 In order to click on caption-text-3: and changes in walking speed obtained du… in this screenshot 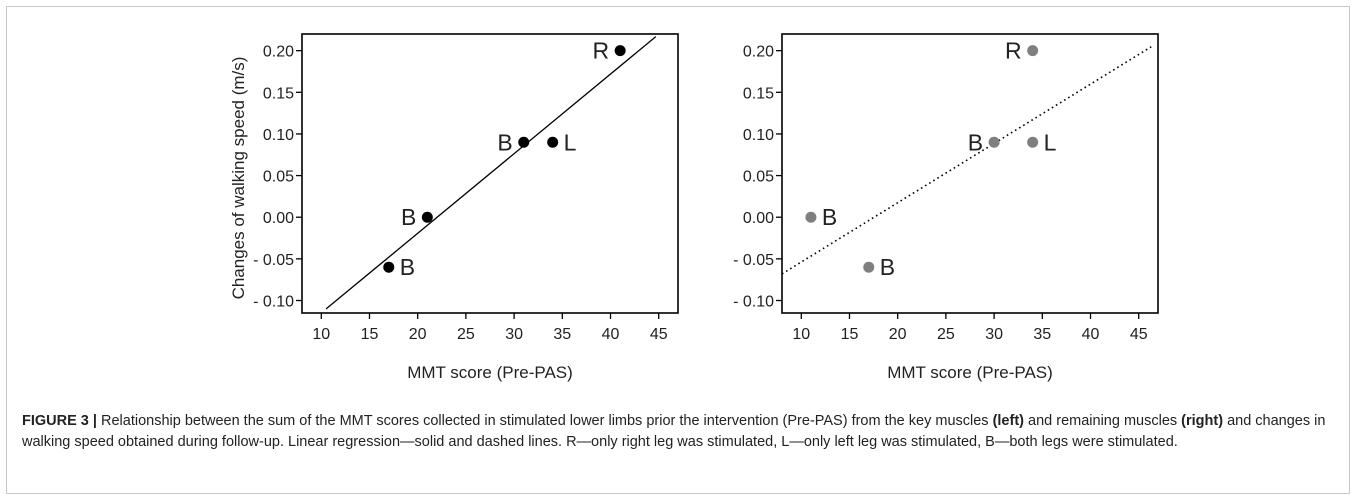, I will do `click(674, 431)`.